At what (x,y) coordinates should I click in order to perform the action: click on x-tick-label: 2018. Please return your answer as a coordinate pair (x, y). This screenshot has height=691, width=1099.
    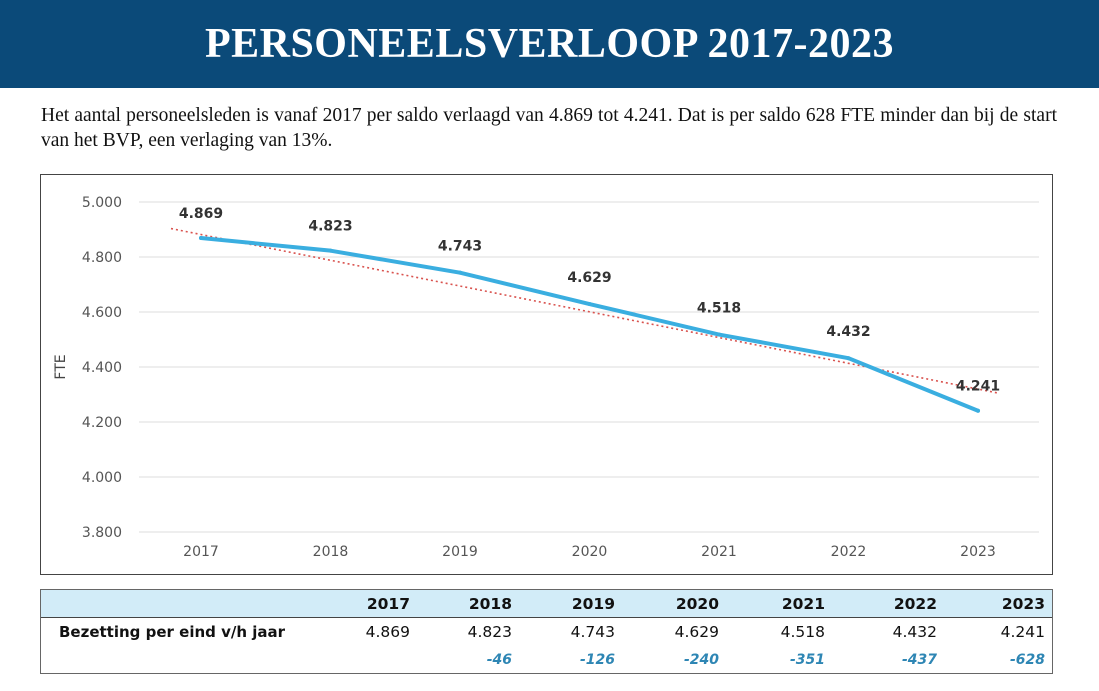
    Looking at the image, I should click on (331, 552).